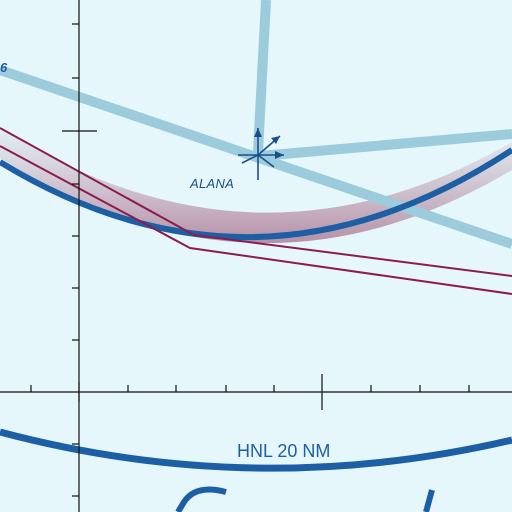 The width and height of the screenshot is (512, 512). What do you see at coordinates (201, 499) in the screenshot?
I see `big-label-fragment-c` at bounding box center [201, 499].